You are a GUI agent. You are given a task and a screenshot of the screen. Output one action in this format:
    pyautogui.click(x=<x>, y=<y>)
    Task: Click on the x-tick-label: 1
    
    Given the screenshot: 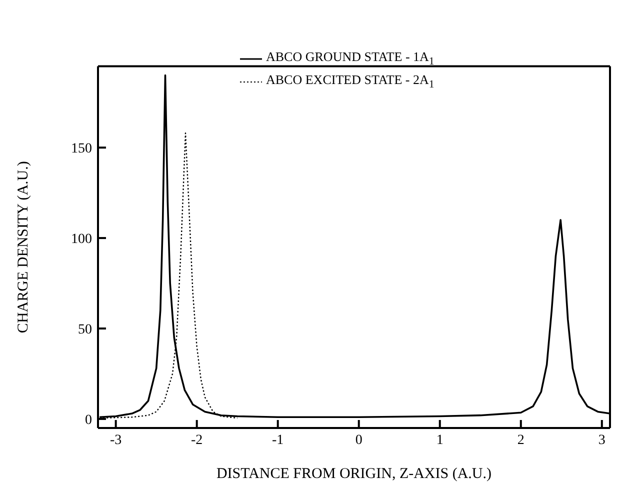 What is the action you would take?
    pyautogui.click(x=440, y=440)
    